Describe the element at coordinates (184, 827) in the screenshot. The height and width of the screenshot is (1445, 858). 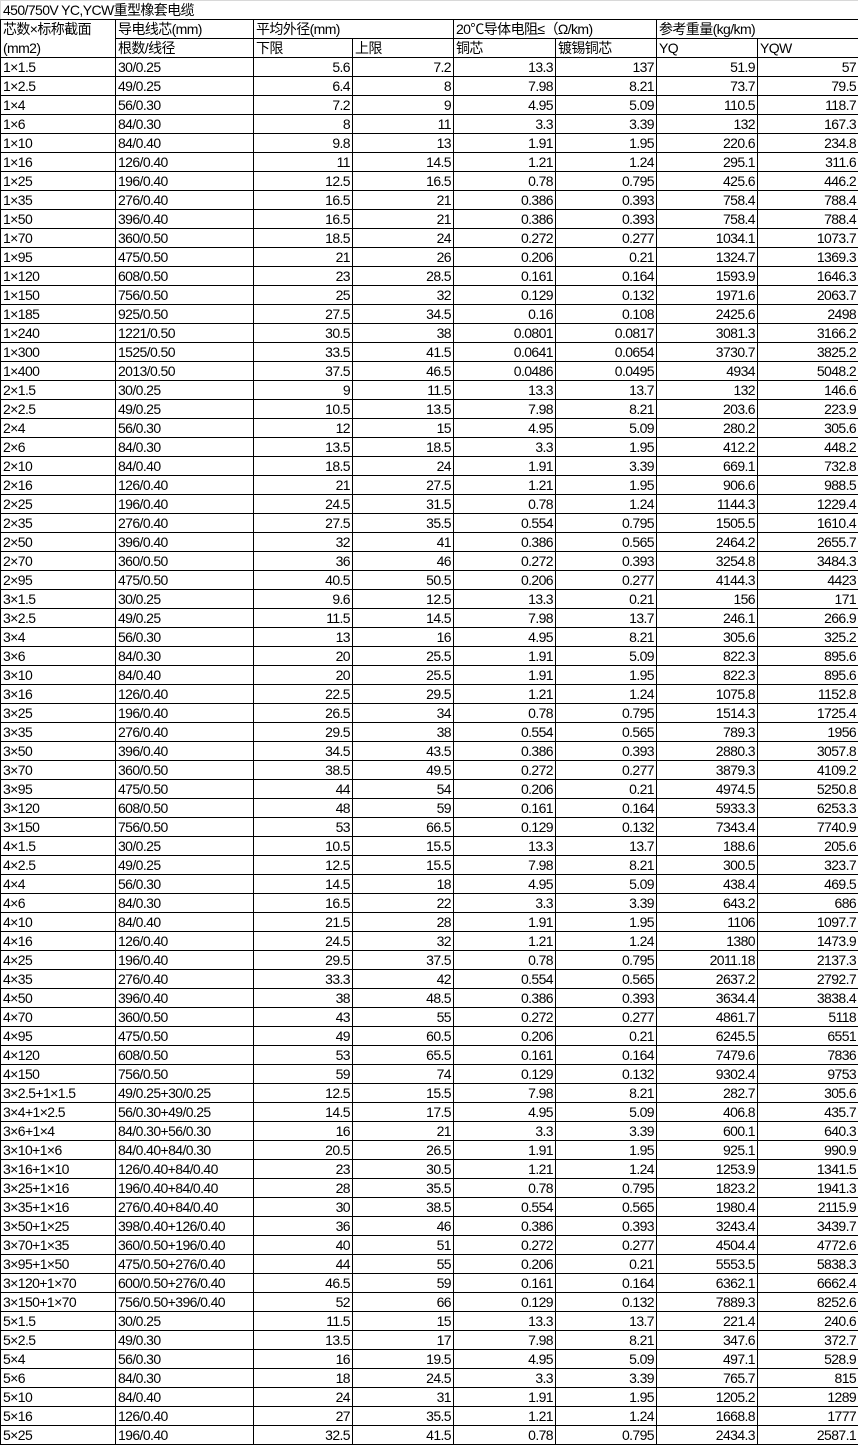
I see `cell-conductor: 756/0.50` at that location.